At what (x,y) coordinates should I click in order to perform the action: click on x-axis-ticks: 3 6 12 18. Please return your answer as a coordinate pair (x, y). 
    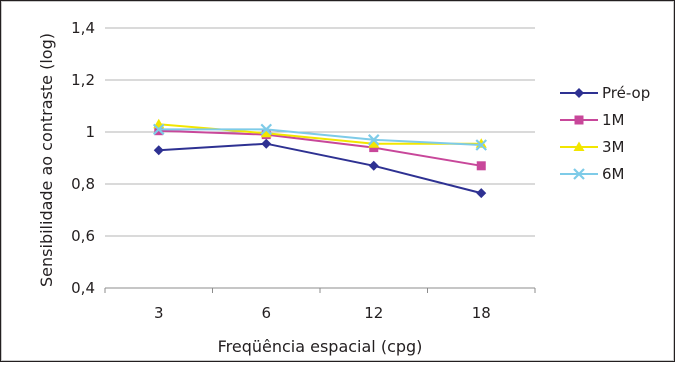
    Looking at the image, I should click on (320, 305).